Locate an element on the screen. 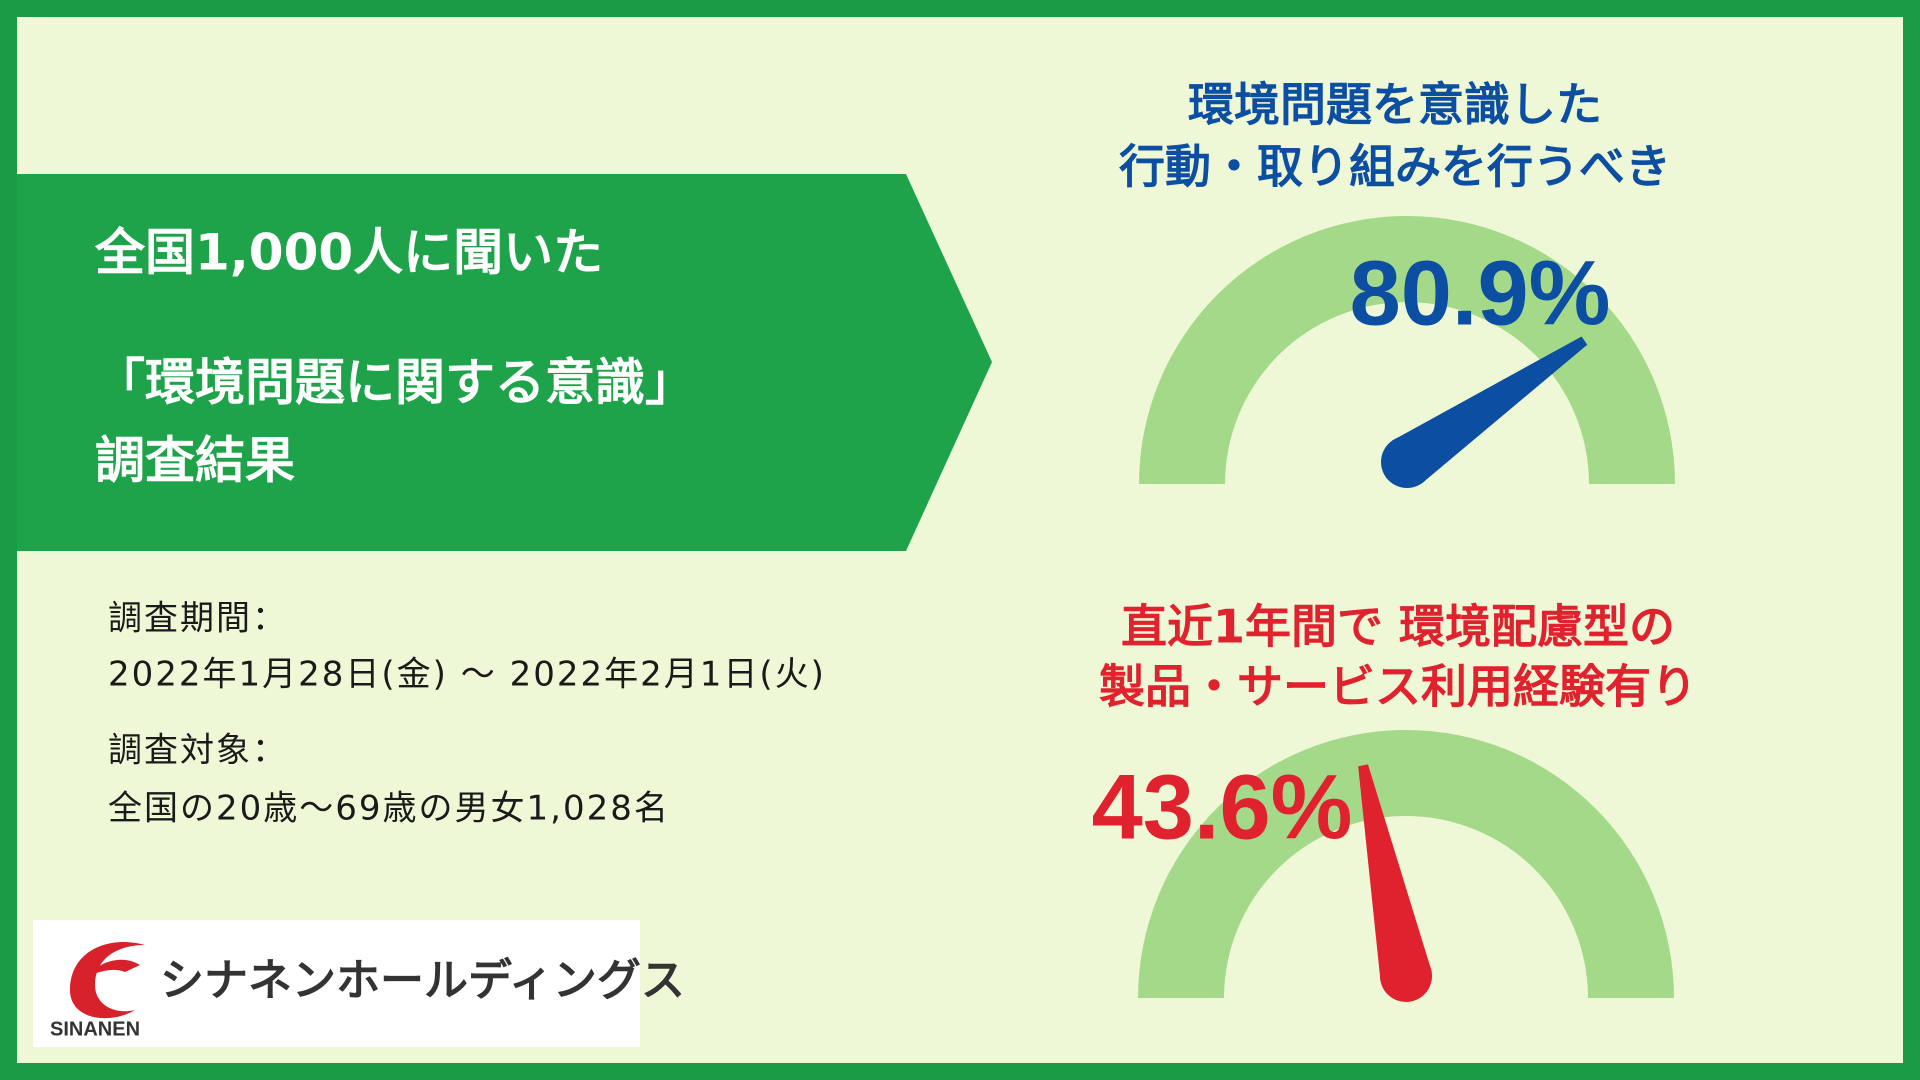 The width and height of the screenshot is (1920, 1080). heading-line: 「環境問題に関する意識」 is located at coordinates (395, 383).